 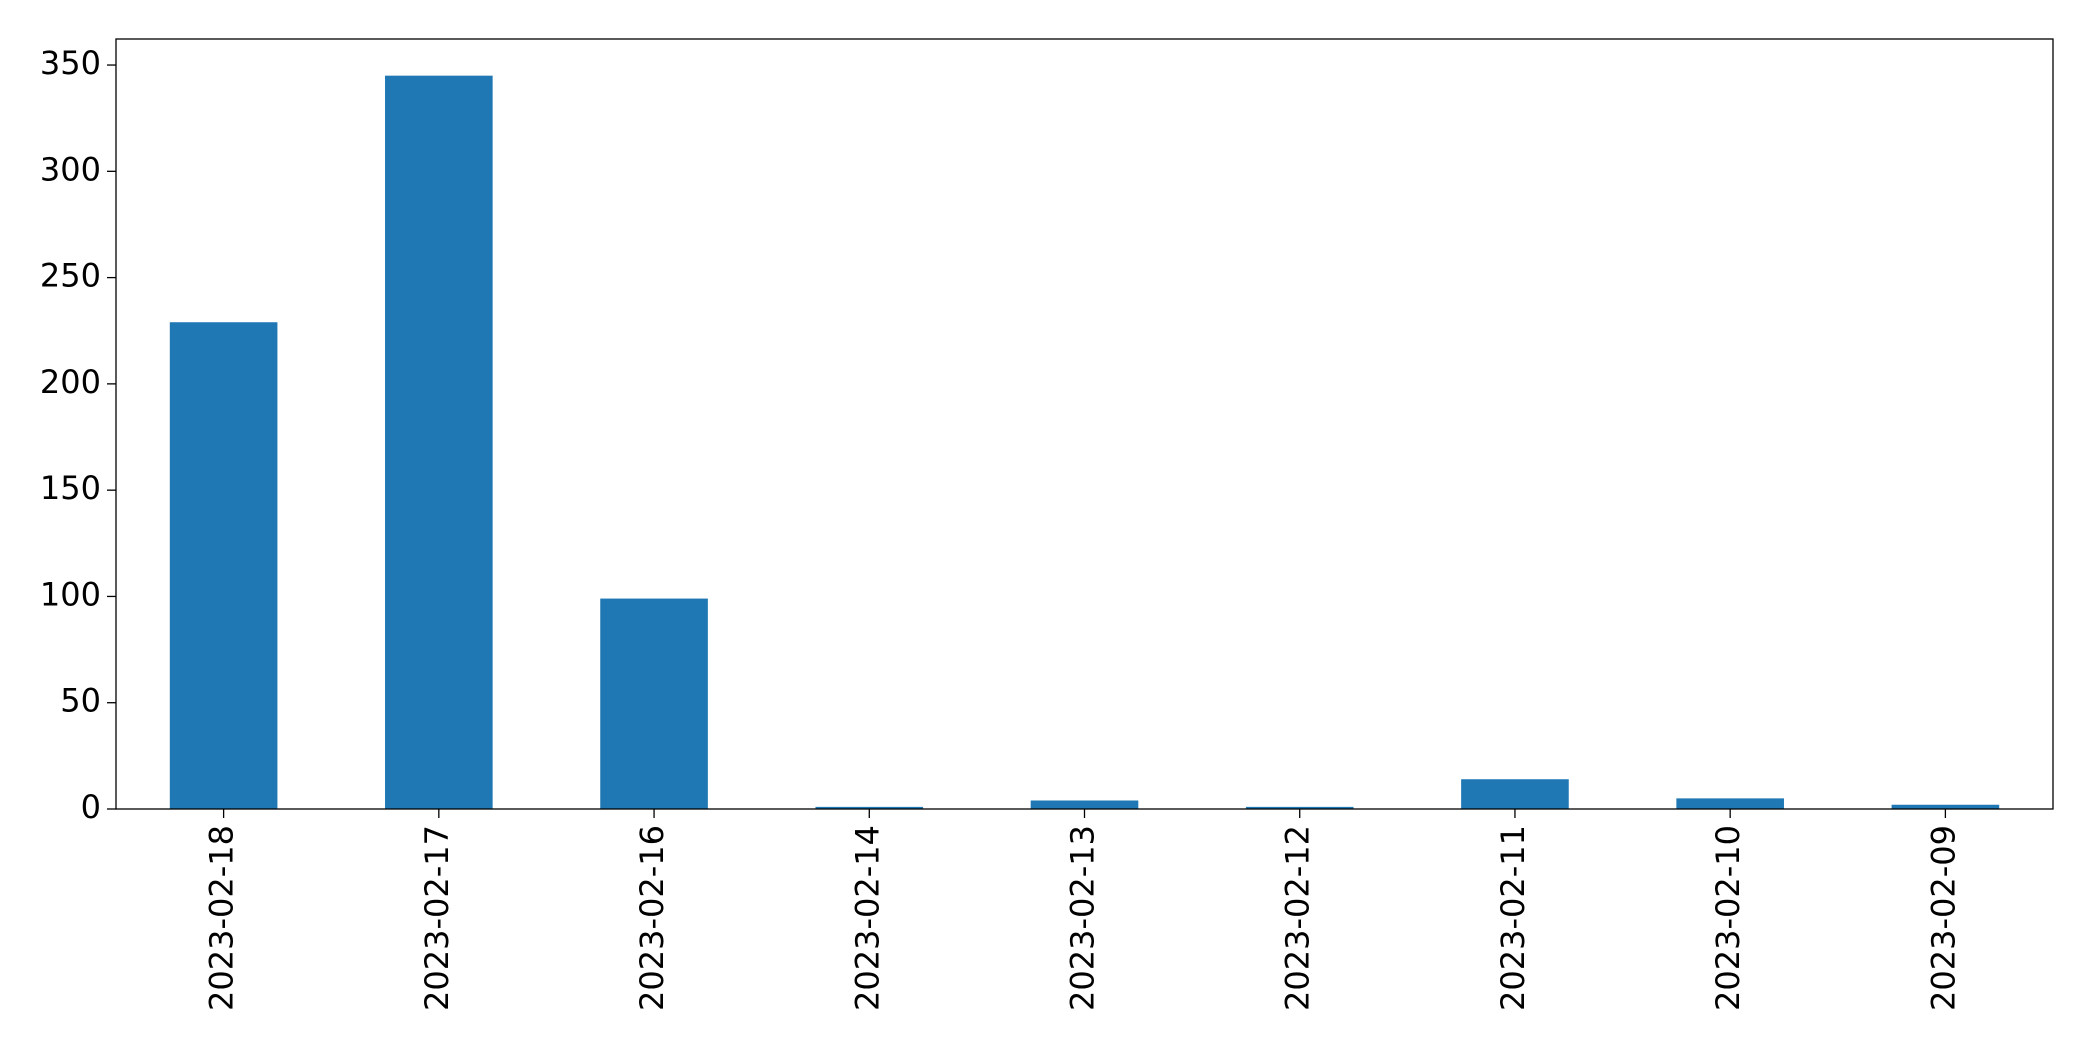 What do you see at coordinates (437, 918) in the screenshot?
I see `x-tick-label: 2023-02-17` at bounding box center [437, 918].